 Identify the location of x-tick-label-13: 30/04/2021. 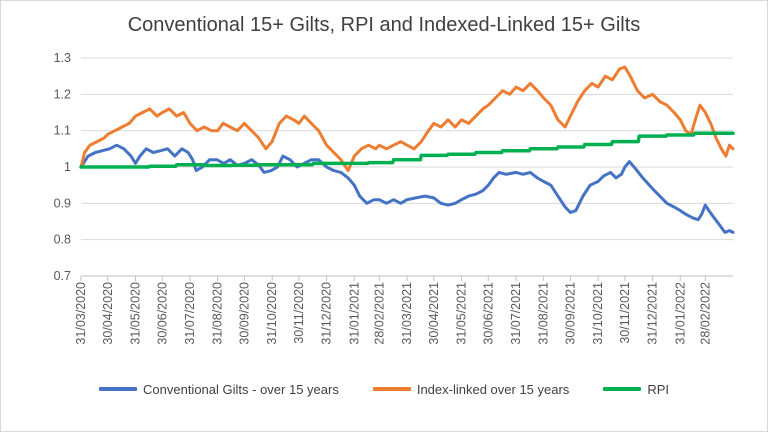
(434, 313).